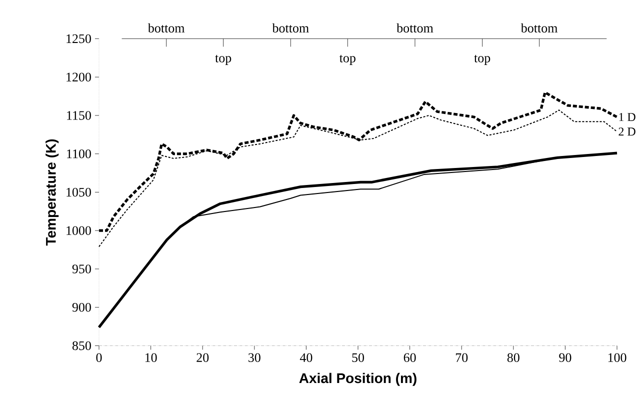 This screenshot has height=418, width=640. Describe the element at coordinates (627, 132) in the screenshot. I see `series-label: 2 D` at that location.